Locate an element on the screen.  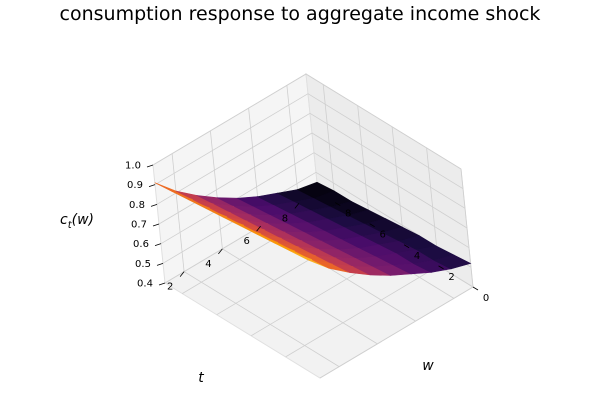
w-tick-label: 8 is located at coordinates (348, 214).